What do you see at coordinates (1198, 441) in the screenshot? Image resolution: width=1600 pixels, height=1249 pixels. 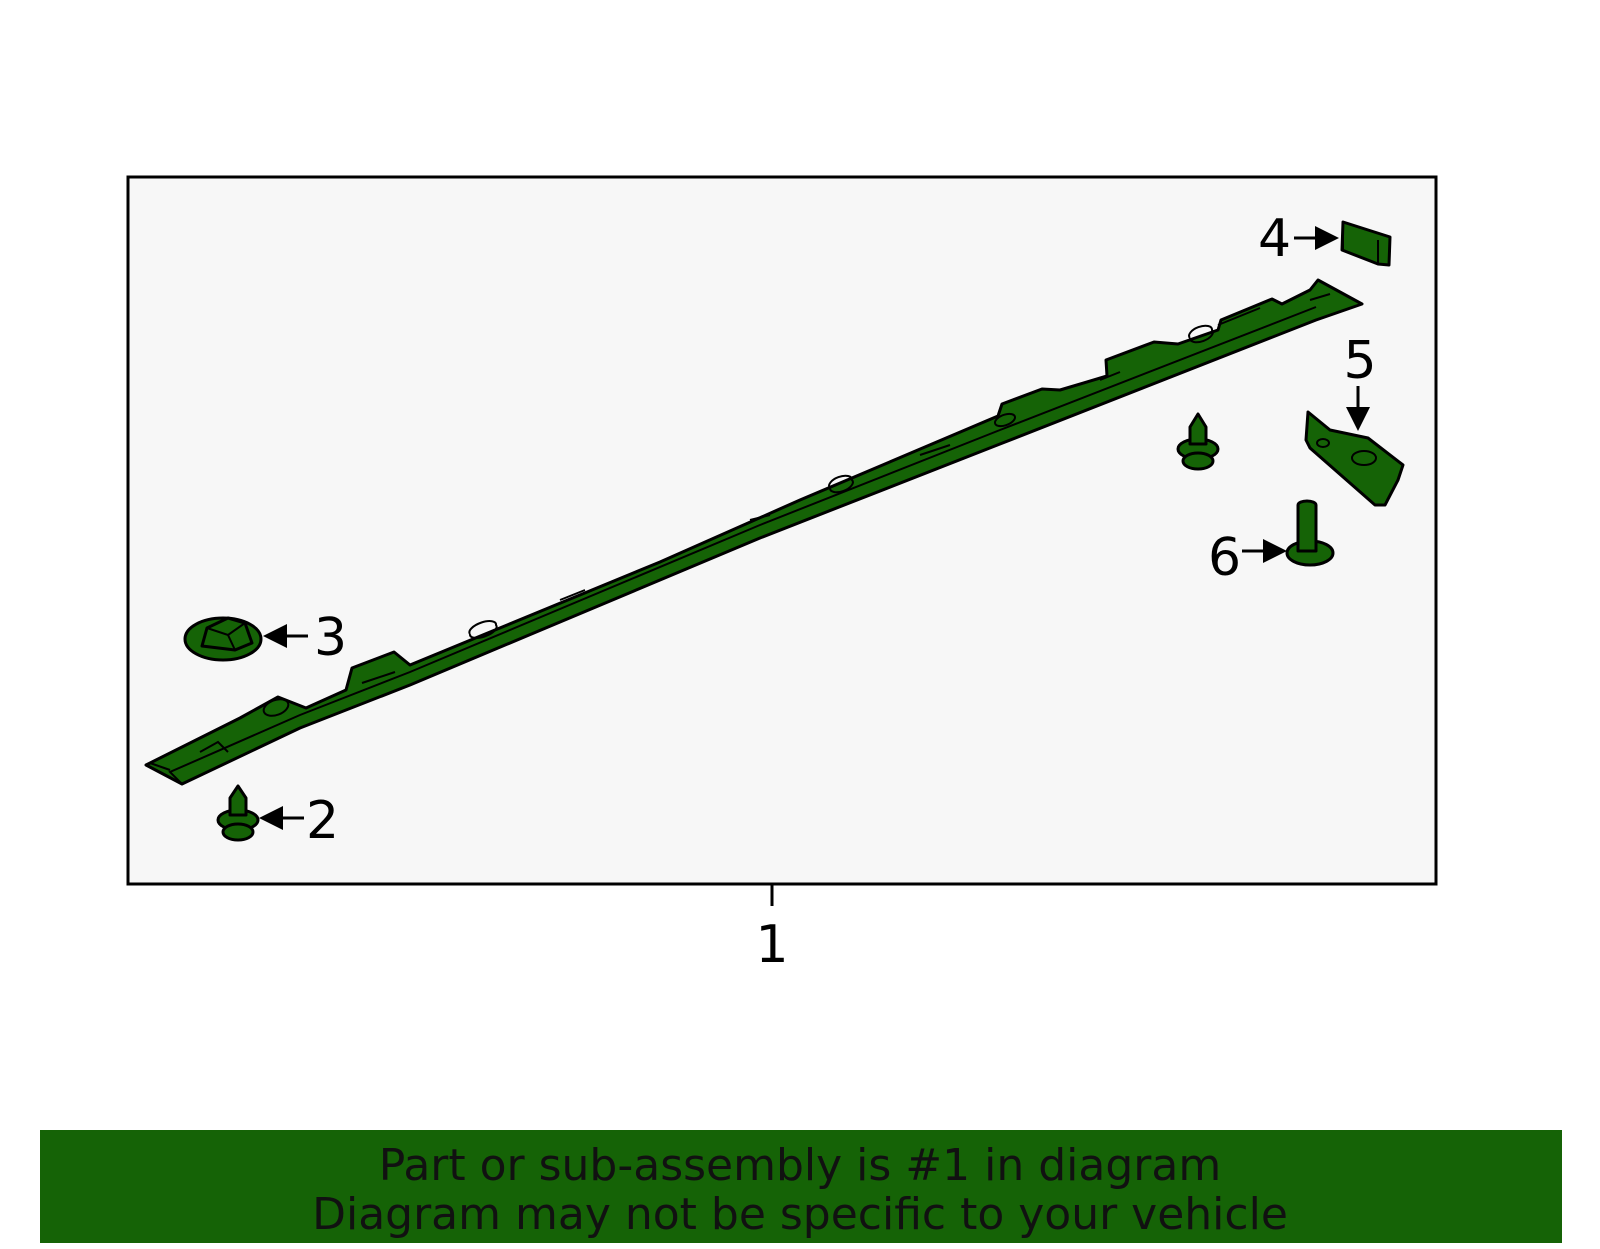 I see `clip` at bounding box center [1198, 441].